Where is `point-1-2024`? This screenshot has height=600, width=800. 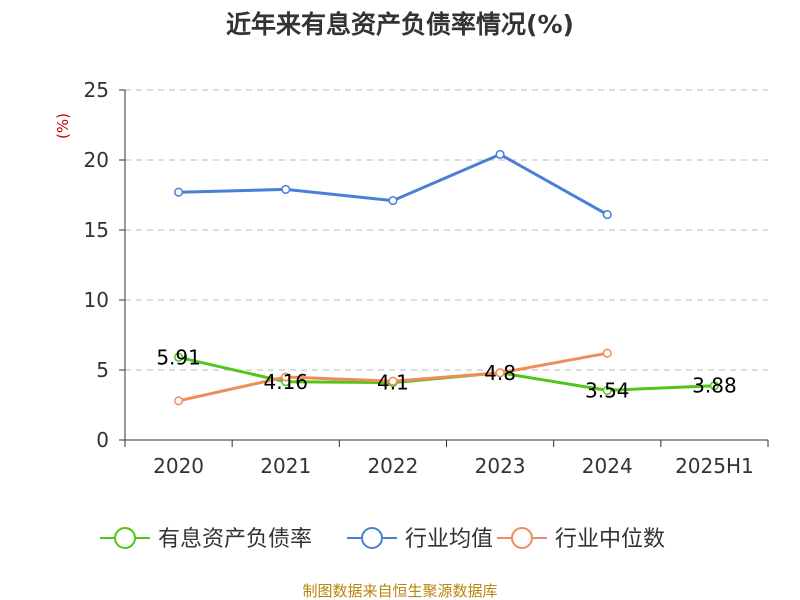 point-1-2024 is located at coordinates (607, 215).